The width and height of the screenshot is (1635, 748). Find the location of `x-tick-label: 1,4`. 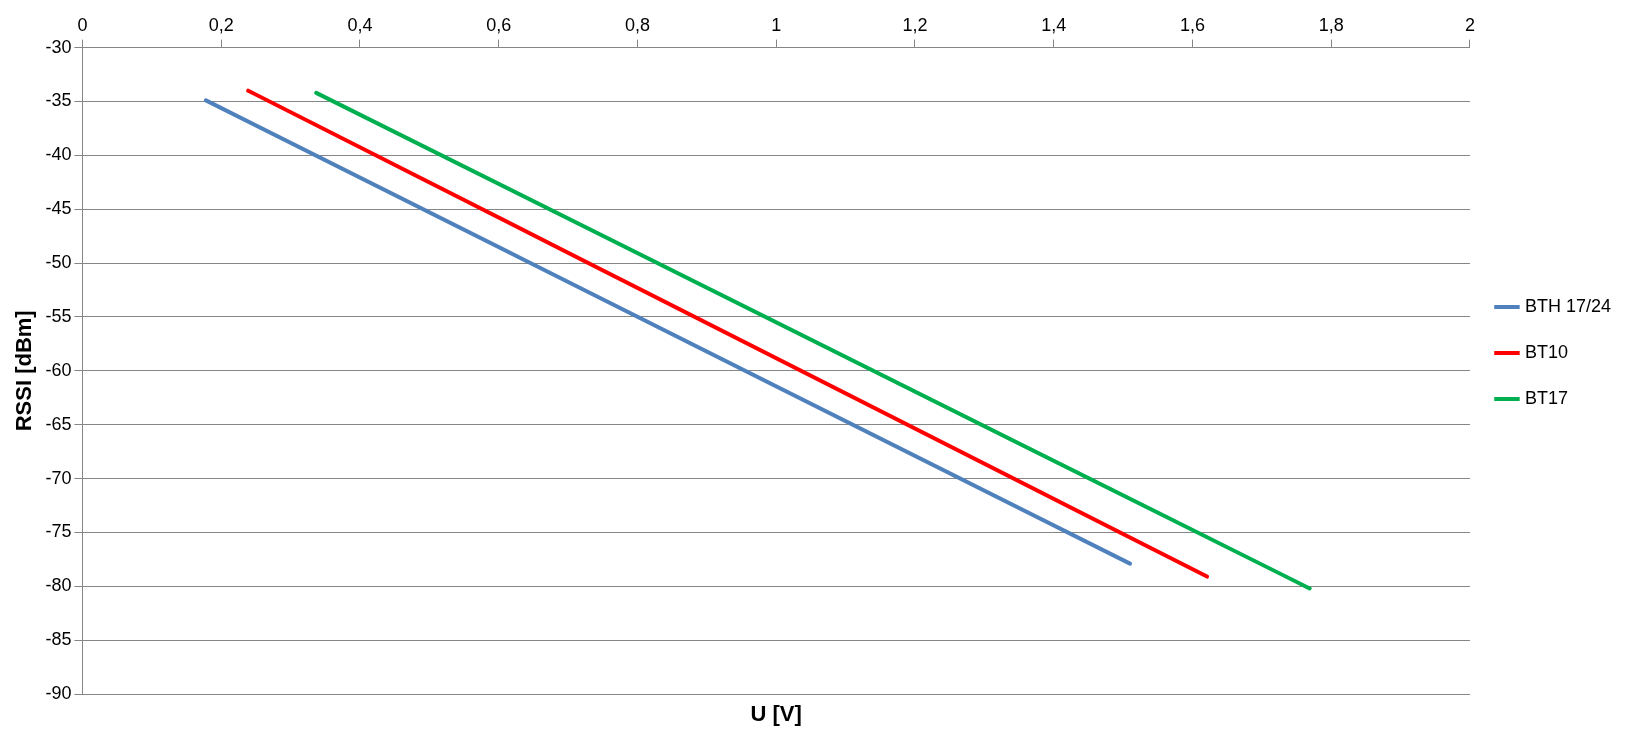

x-tick-label: 1,4 is located at coordinates (1054, 24).